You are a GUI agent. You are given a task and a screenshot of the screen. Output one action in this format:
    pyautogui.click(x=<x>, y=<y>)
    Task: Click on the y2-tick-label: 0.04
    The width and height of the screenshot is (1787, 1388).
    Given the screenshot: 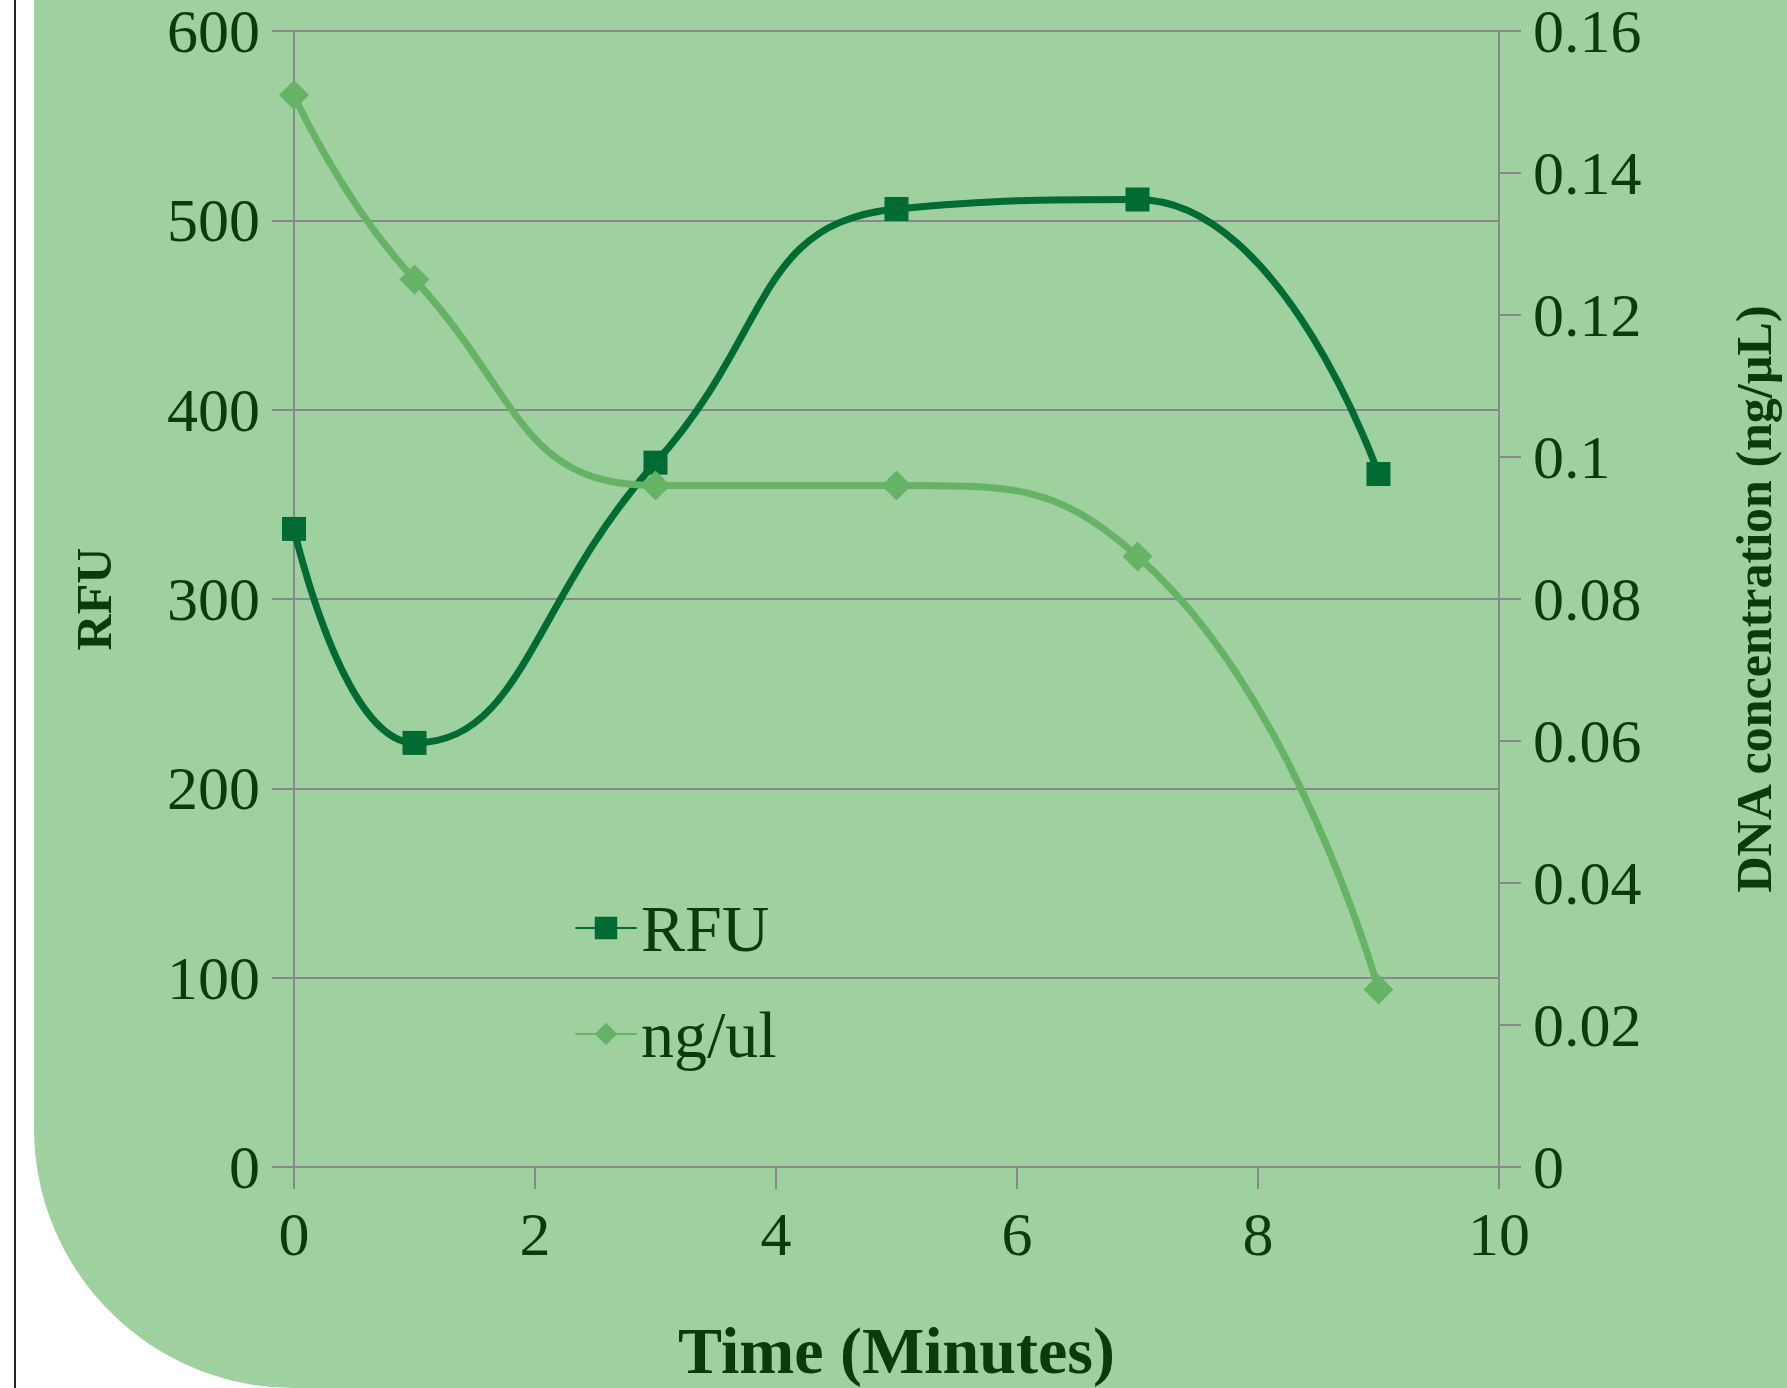 What is the action you would take?
    pyautogui.click(x=1587, y=883)
    